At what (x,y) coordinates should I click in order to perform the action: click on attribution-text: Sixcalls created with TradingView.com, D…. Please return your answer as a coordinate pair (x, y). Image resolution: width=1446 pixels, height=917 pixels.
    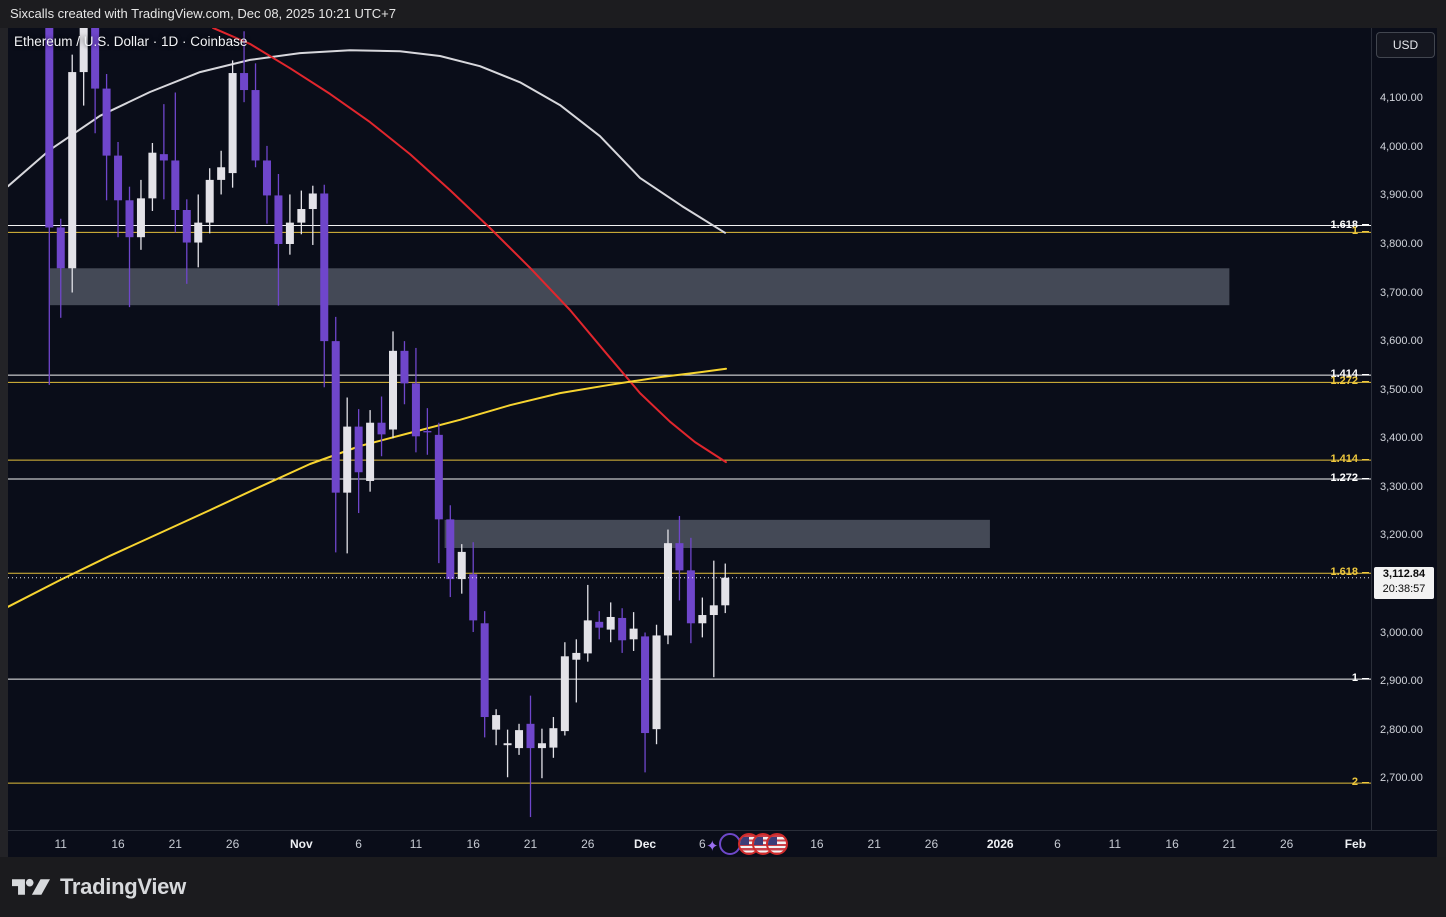
    Looking at the image, I should click on (203, 13).